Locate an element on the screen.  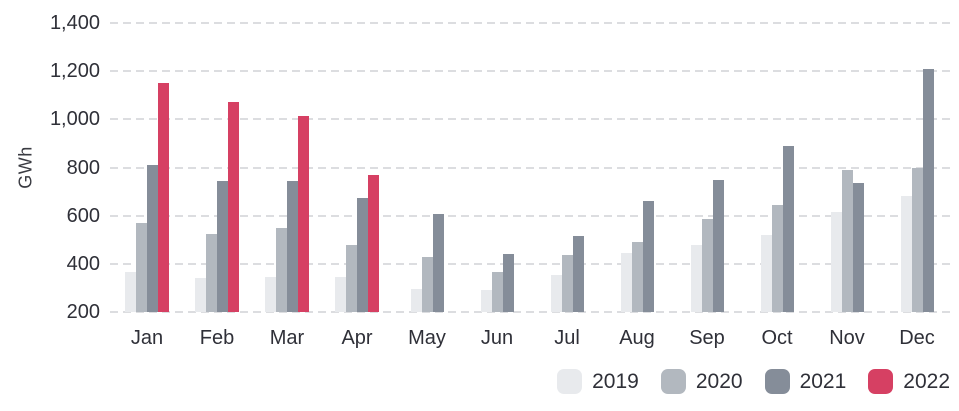
y-tick-800: 800 is located at coordinates (83, 167).